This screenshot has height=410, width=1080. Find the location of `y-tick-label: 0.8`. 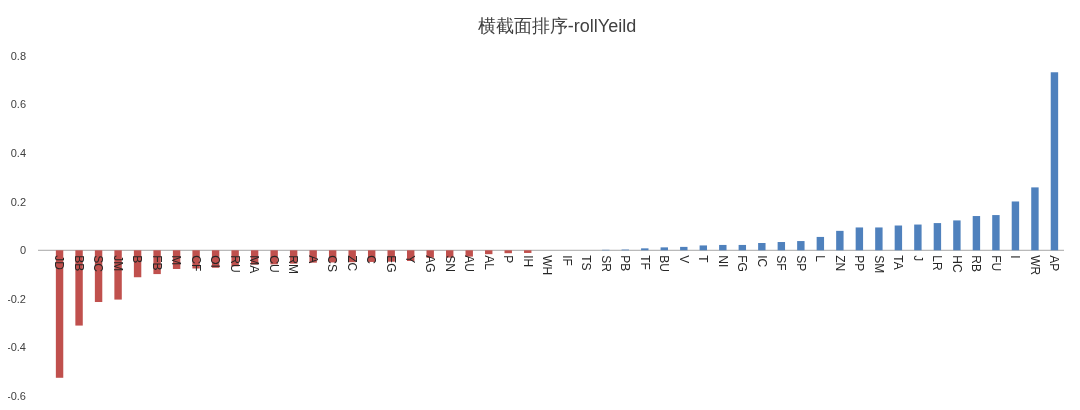

y-tick-label: 0.8 is located at coordinates (18, 55).